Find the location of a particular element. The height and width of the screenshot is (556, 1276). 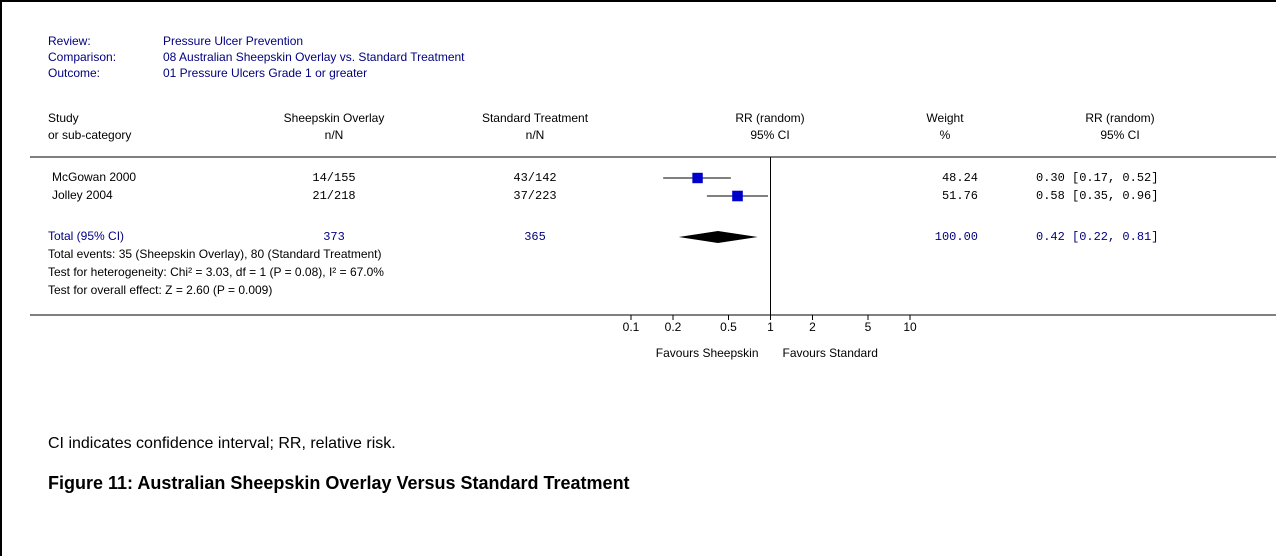

column-header: % is located at coordinates (945, 135).